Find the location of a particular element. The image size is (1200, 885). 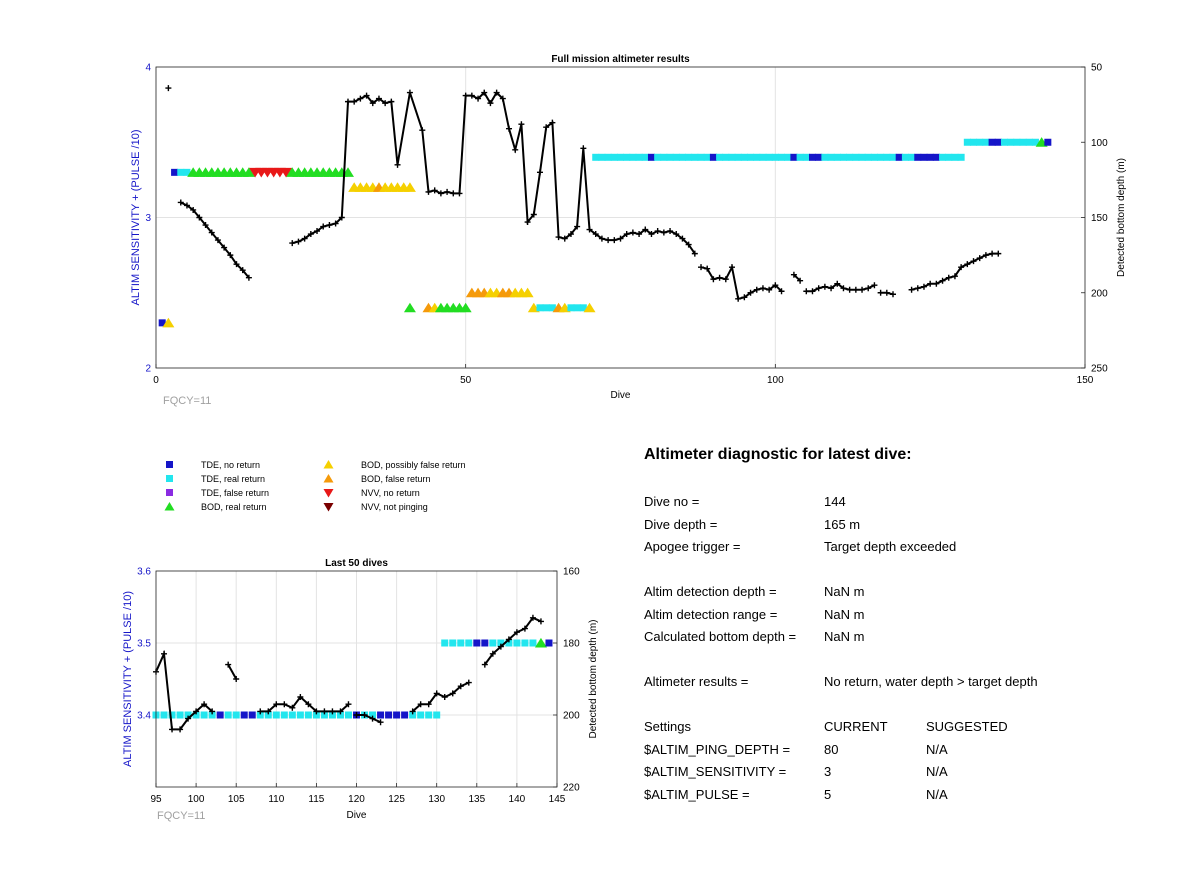

setting-current: 3 is located at coordinates (828, 771).